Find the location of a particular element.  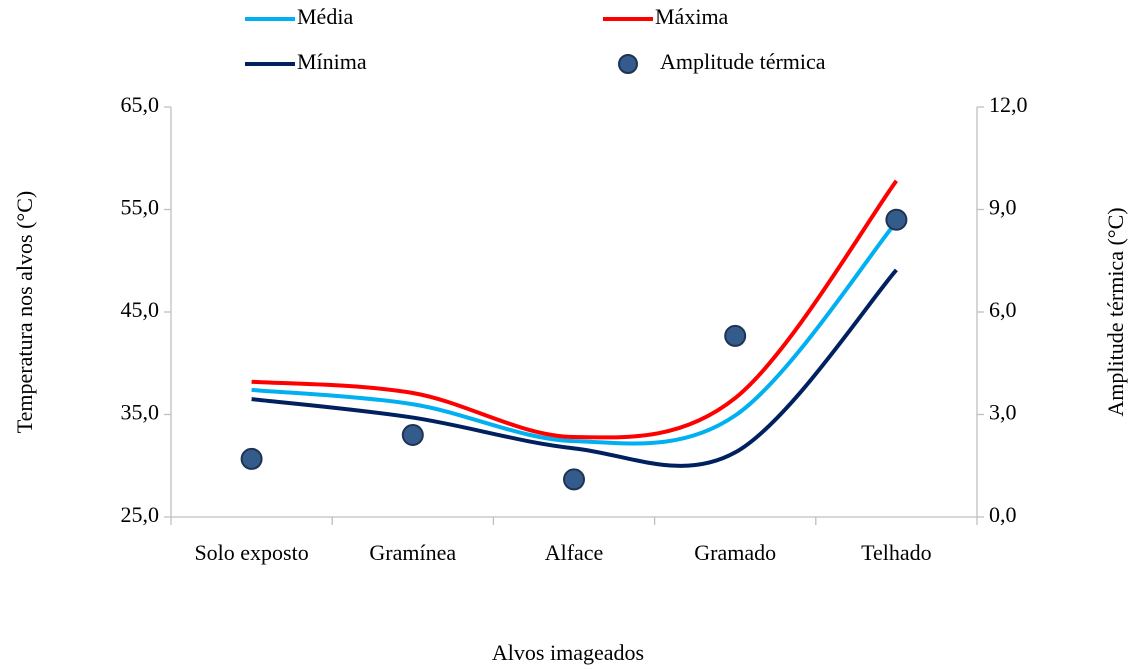

y2-tick-label: 6,0 is located at coordinates (1003, 309).